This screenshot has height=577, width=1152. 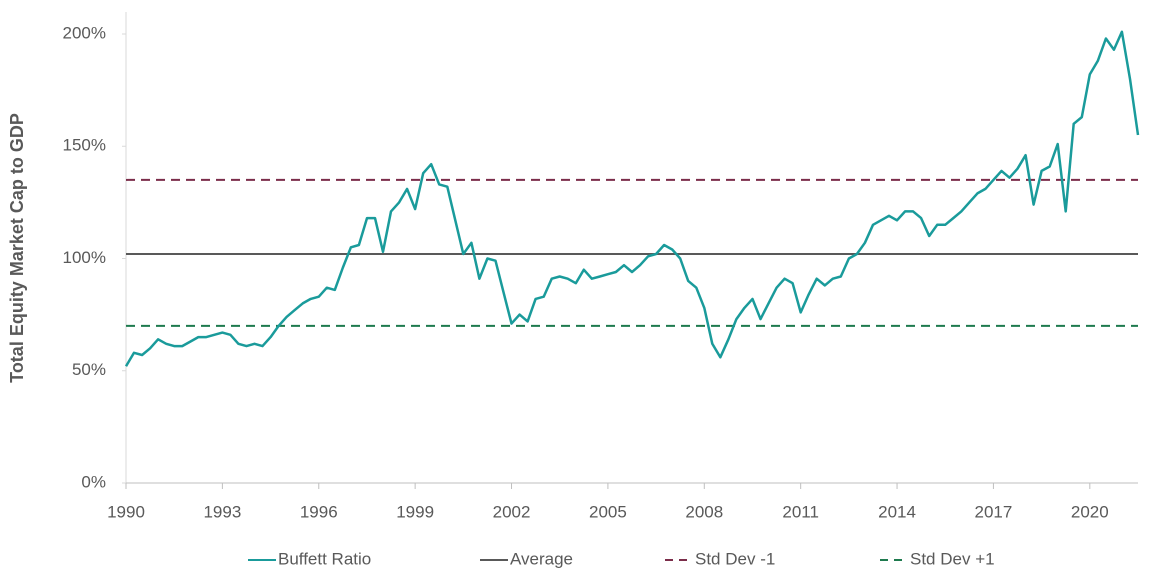 I want to click on y-axis-label: Total Equity Market Cap to GDP, so click(x=17, y=248).